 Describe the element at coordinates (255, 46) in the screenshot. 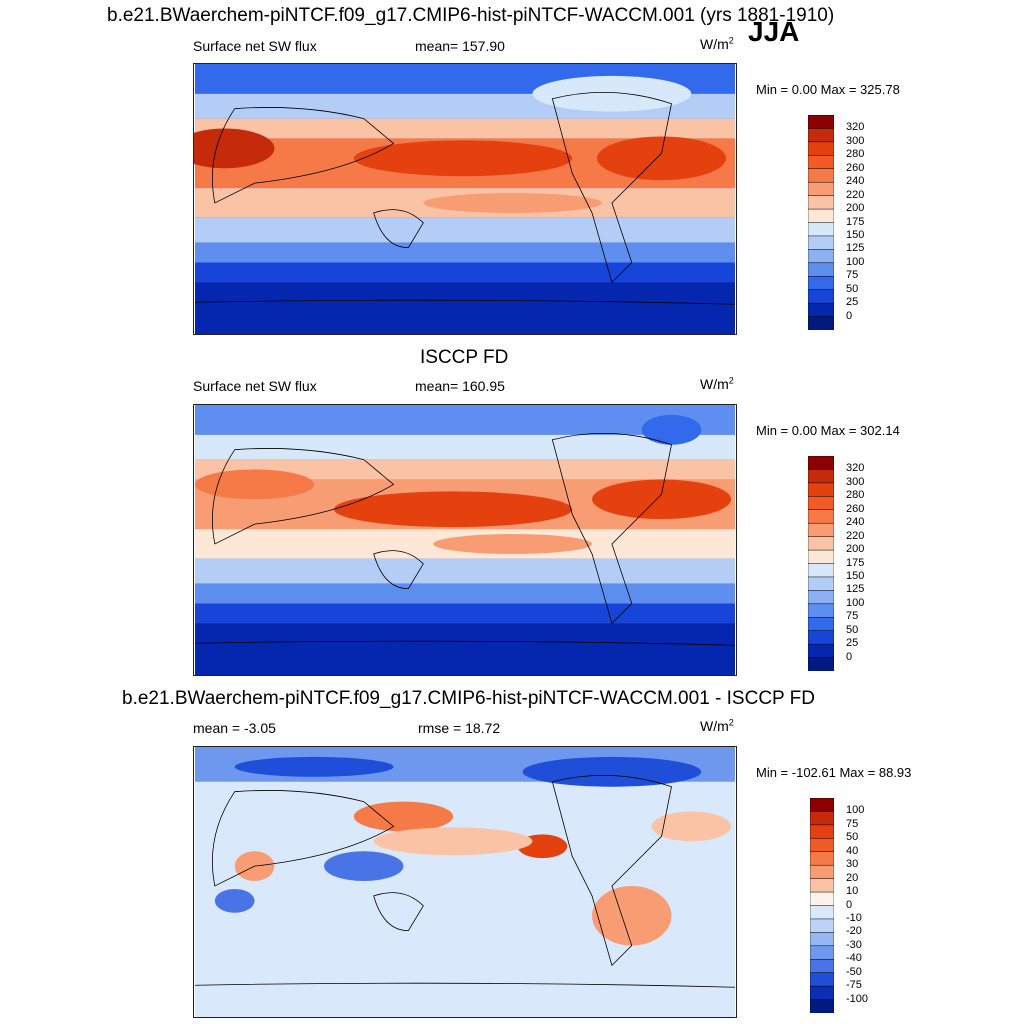

I see `panel1-variable-label: Surface net SW flux` at that location.